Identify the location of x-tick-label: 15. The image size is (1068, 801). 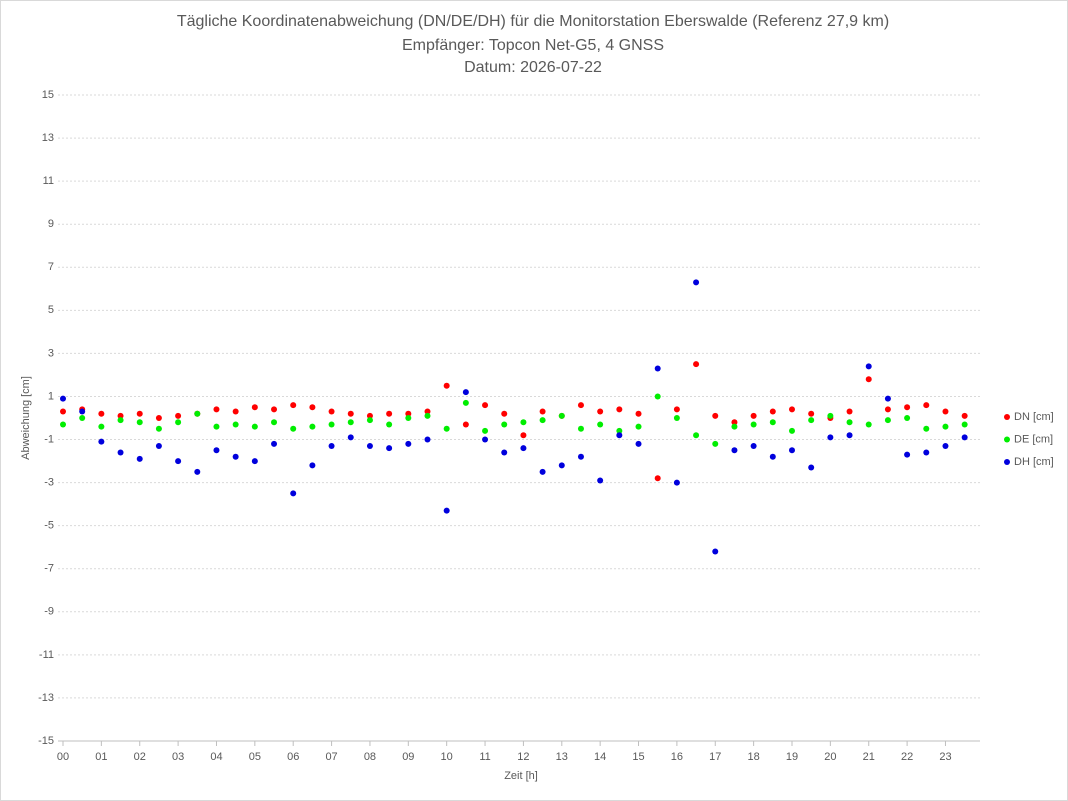
(638, 757).